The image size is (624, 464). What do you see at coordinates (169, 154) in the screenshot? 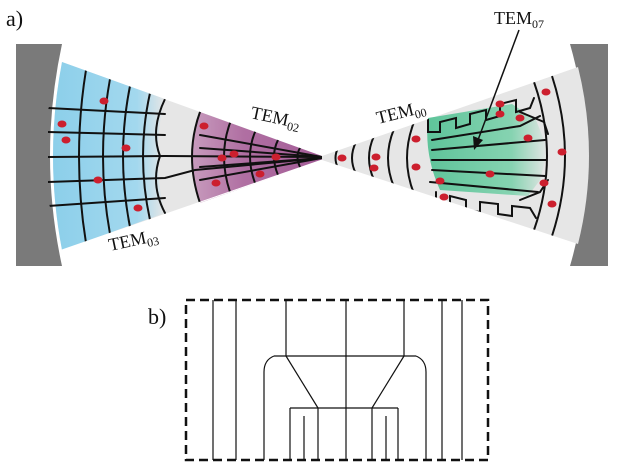
I see `left-beam-dots` at bounding box center [169, 154].